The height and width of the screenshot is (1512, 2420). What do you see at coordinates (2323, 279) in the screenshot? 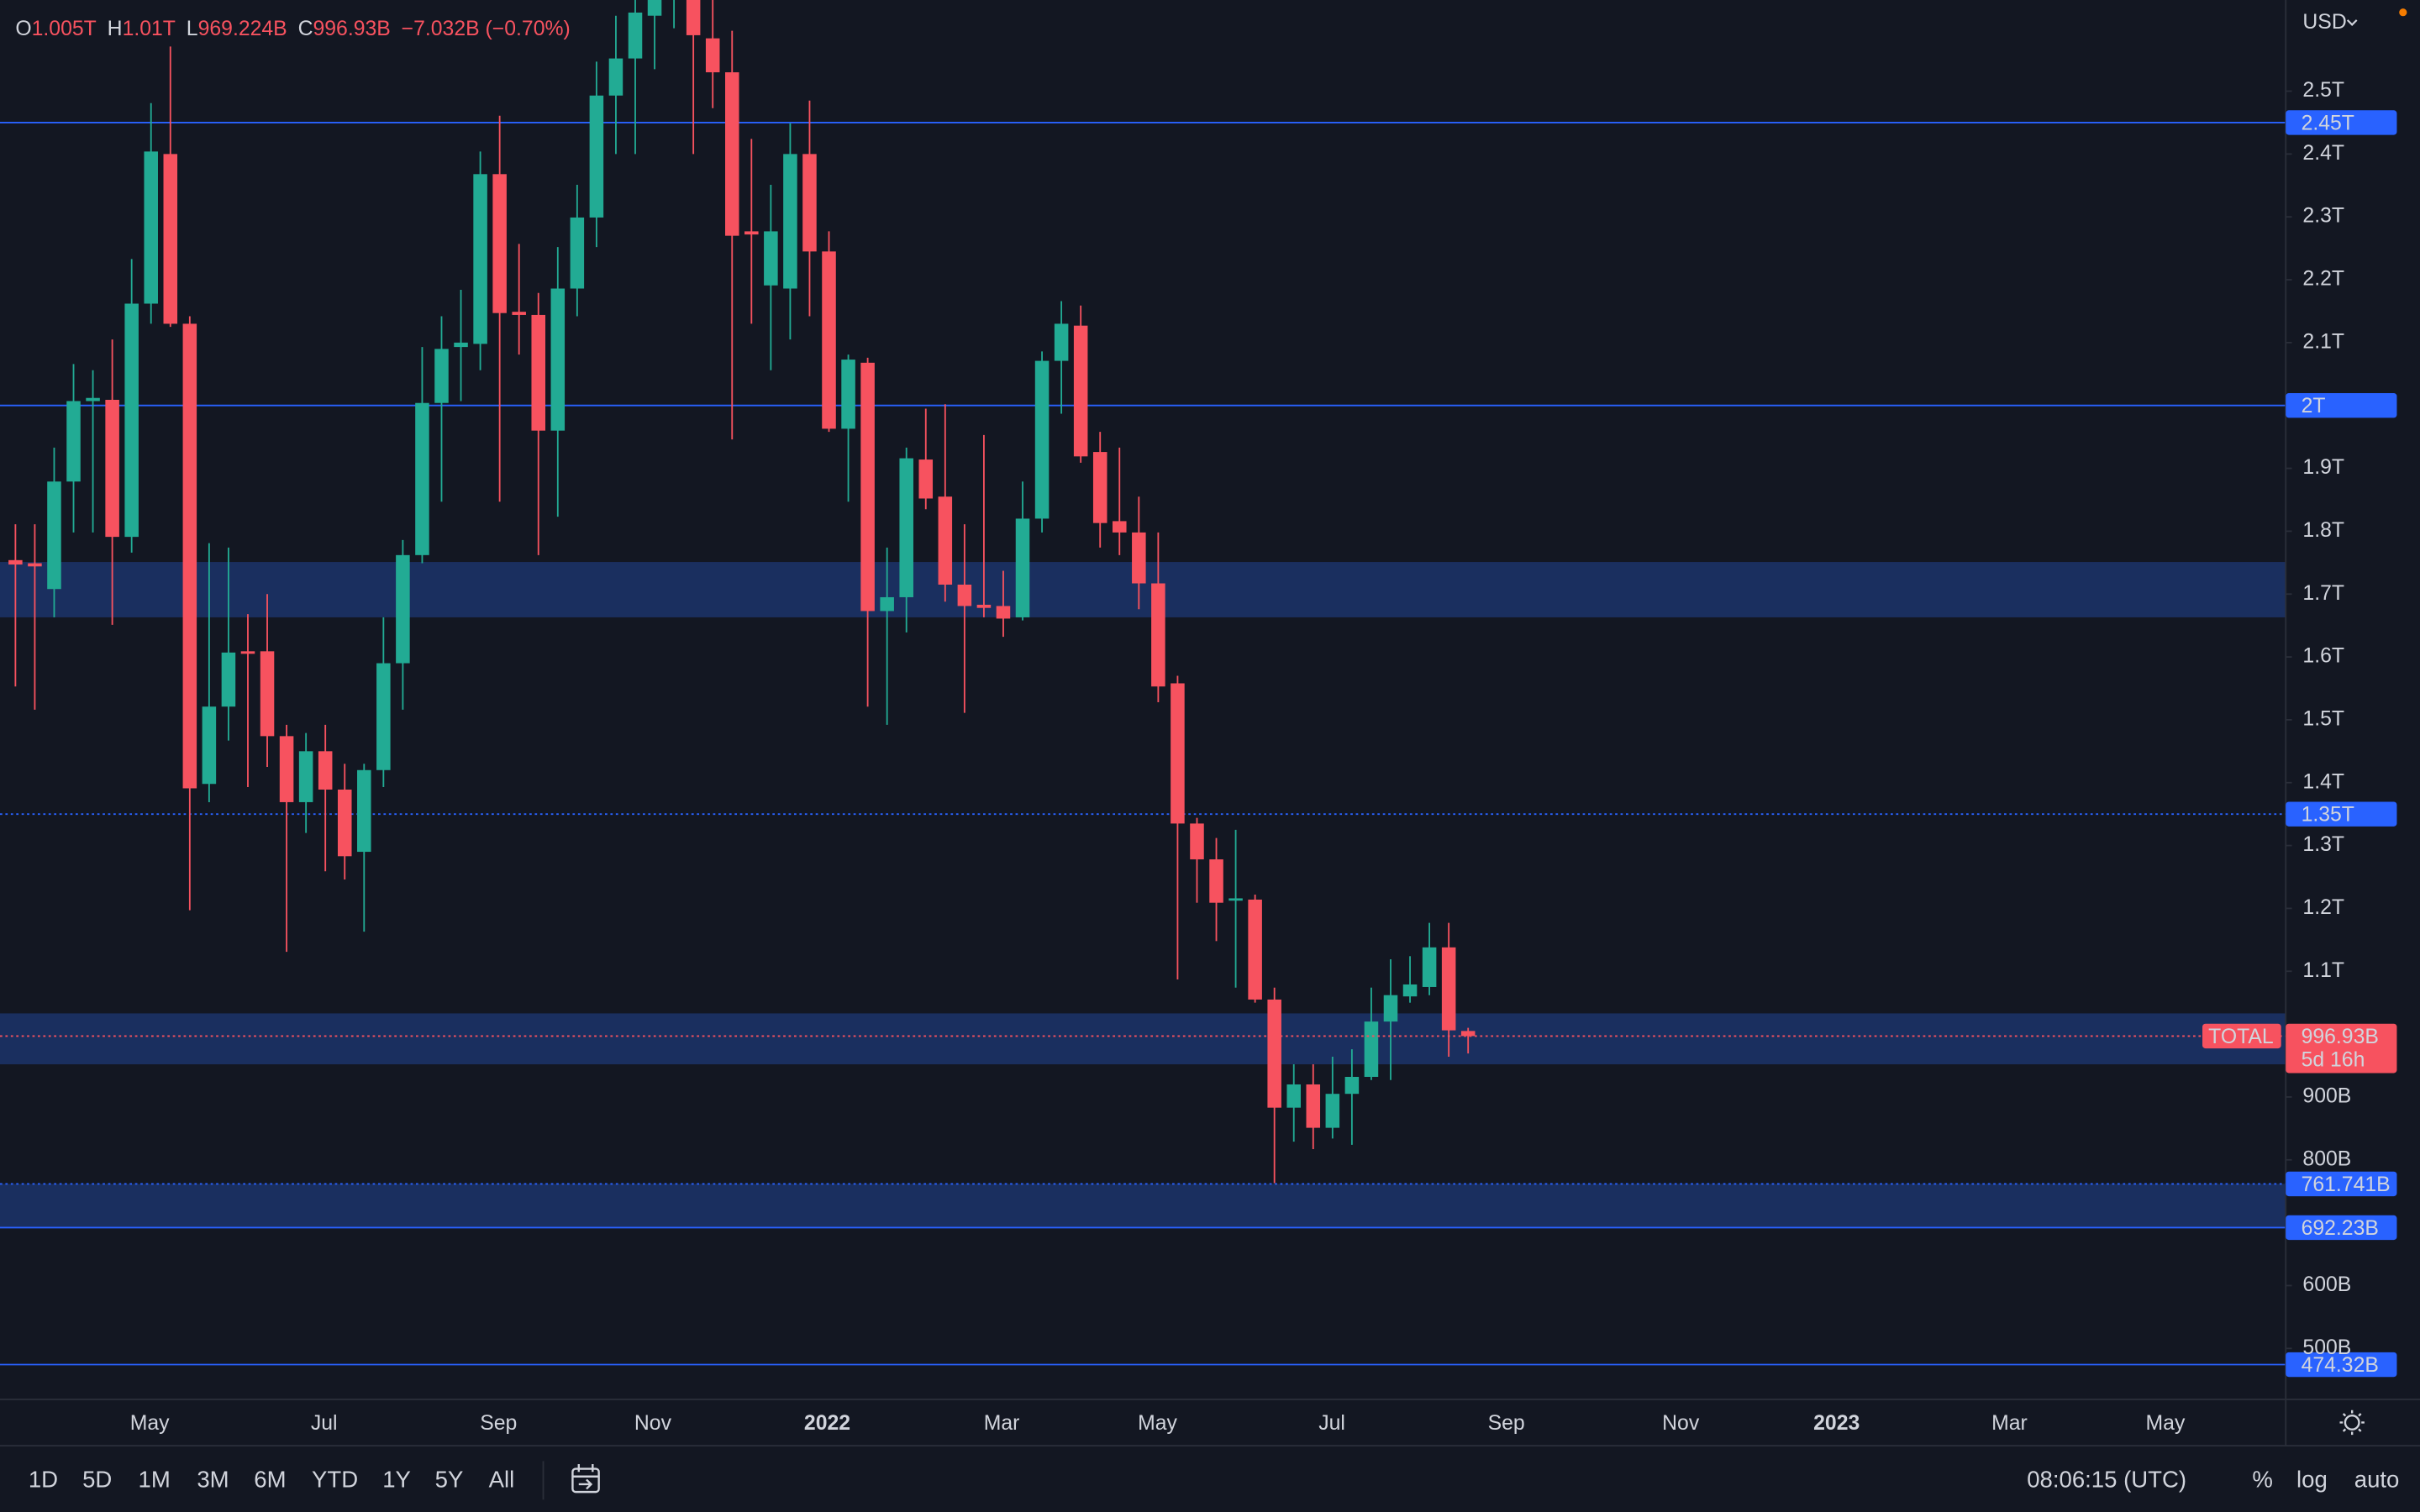
I see `y-tick-label: 2.2T` at bounding box center [2323, 279].